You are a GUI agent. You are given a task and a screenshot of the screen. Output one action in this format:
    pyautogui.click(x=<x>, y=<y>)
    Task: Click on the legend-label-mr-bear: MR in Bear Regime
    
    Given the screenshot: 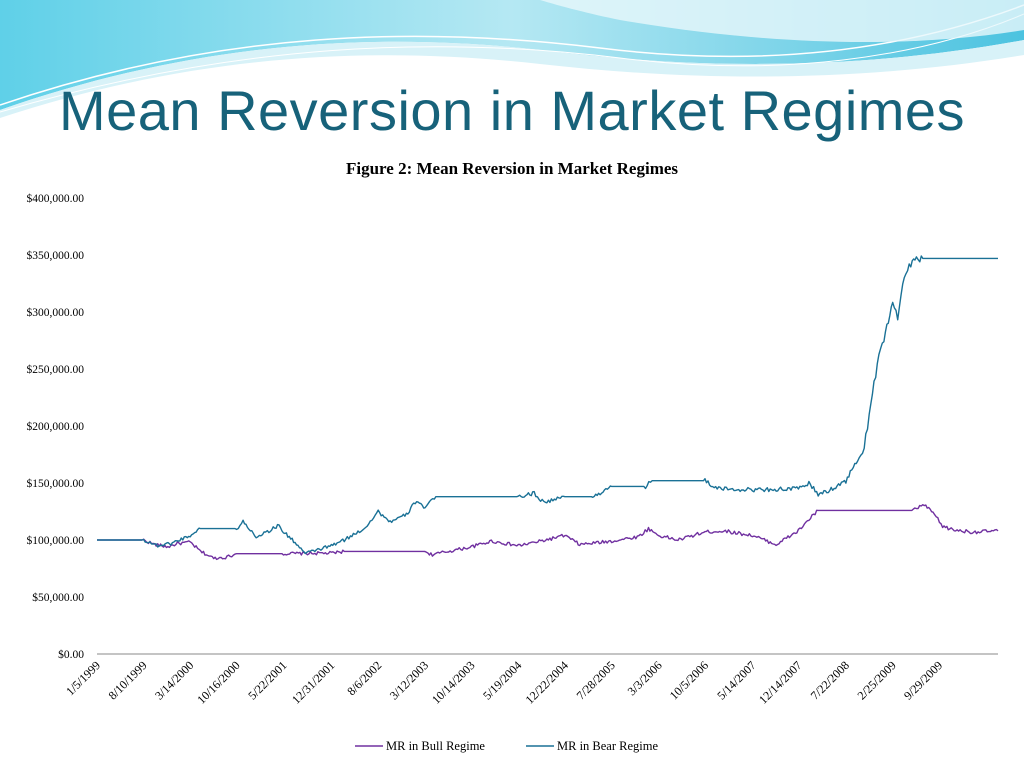 What is the action you would take?
    pyautogui.click(x=607, y=746)
    